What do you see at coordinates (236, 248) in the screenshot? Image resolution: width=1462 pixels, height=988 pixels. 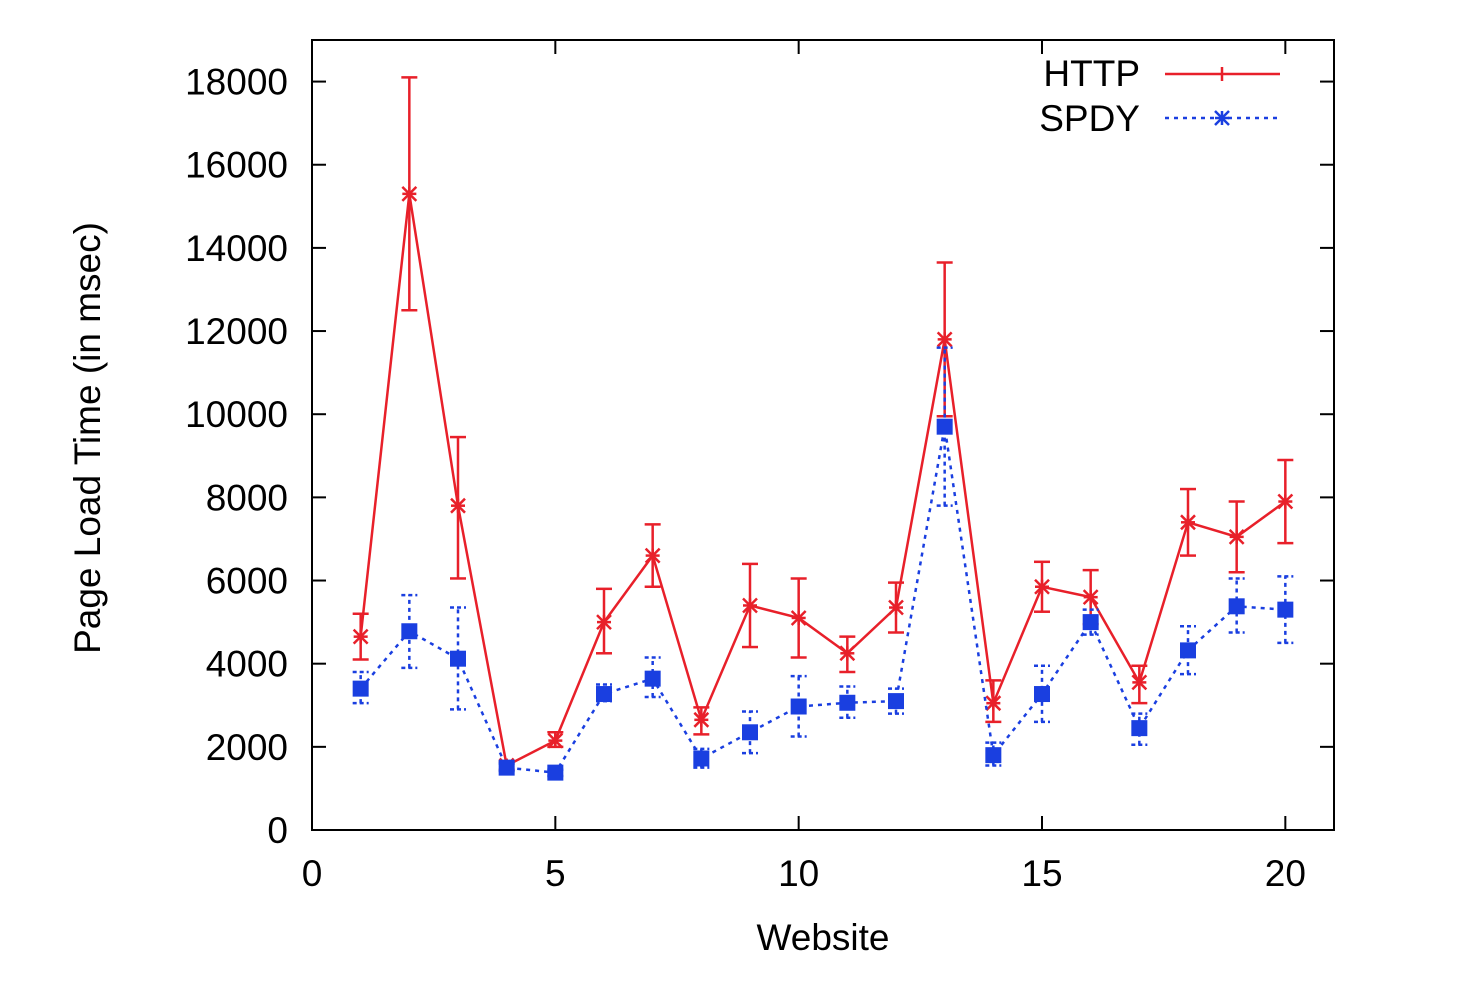 I see `y-tick-label: 14000` at bounding box center [236, 248].